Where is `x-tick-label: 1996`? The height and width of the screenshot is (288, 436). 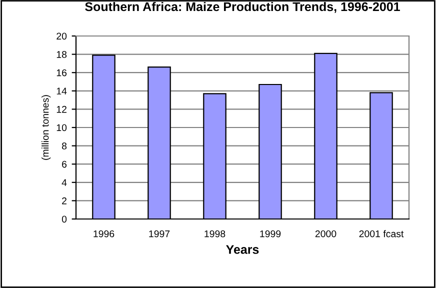 x-tick-label: 1996 is located at coordinates (104, 234).